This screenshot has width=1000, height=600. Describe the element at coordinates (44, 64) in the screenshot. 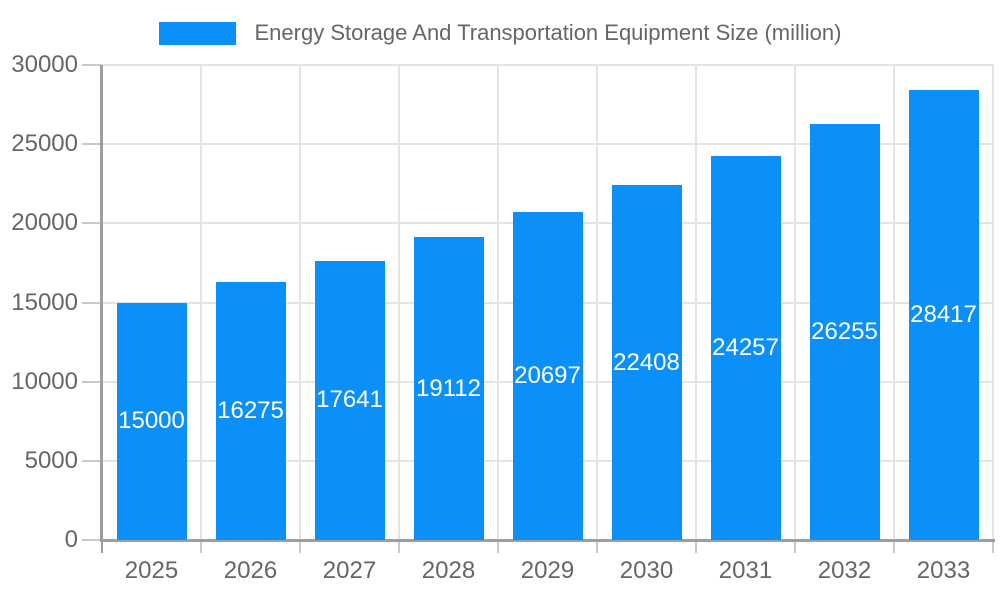

I see `y-tick-label: 30000` at that location.